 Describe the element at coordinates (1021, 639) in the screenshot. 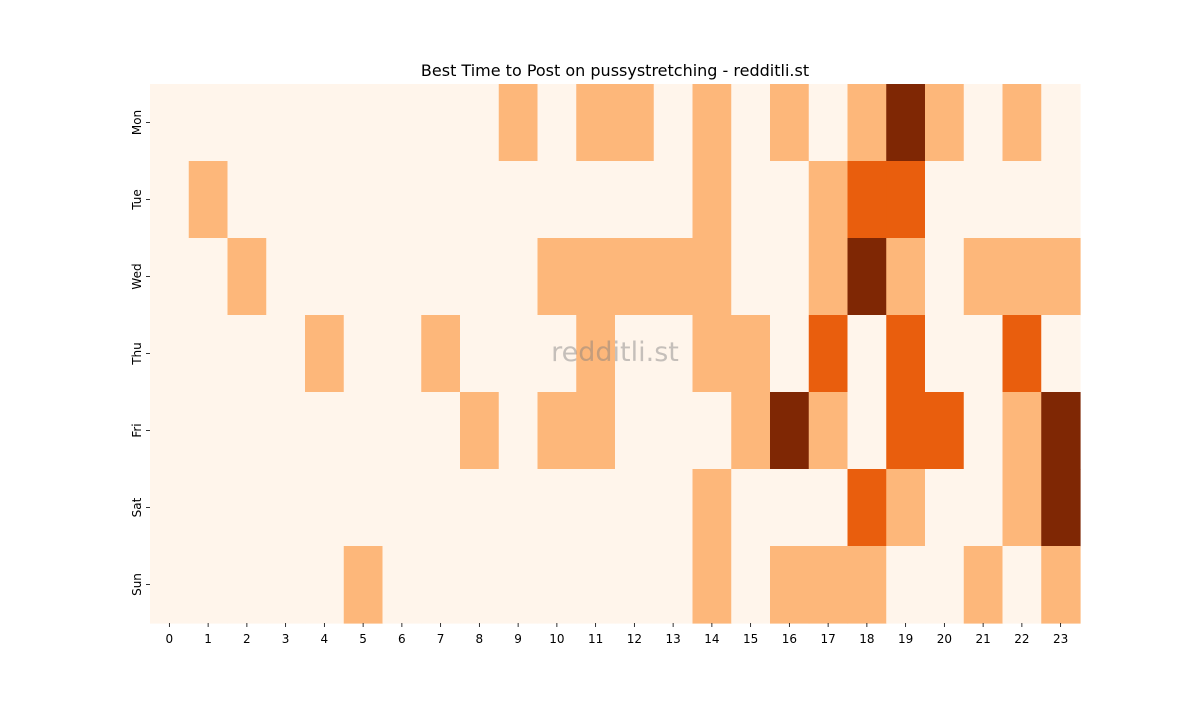

I see `x-tick-label: 22` at that location.